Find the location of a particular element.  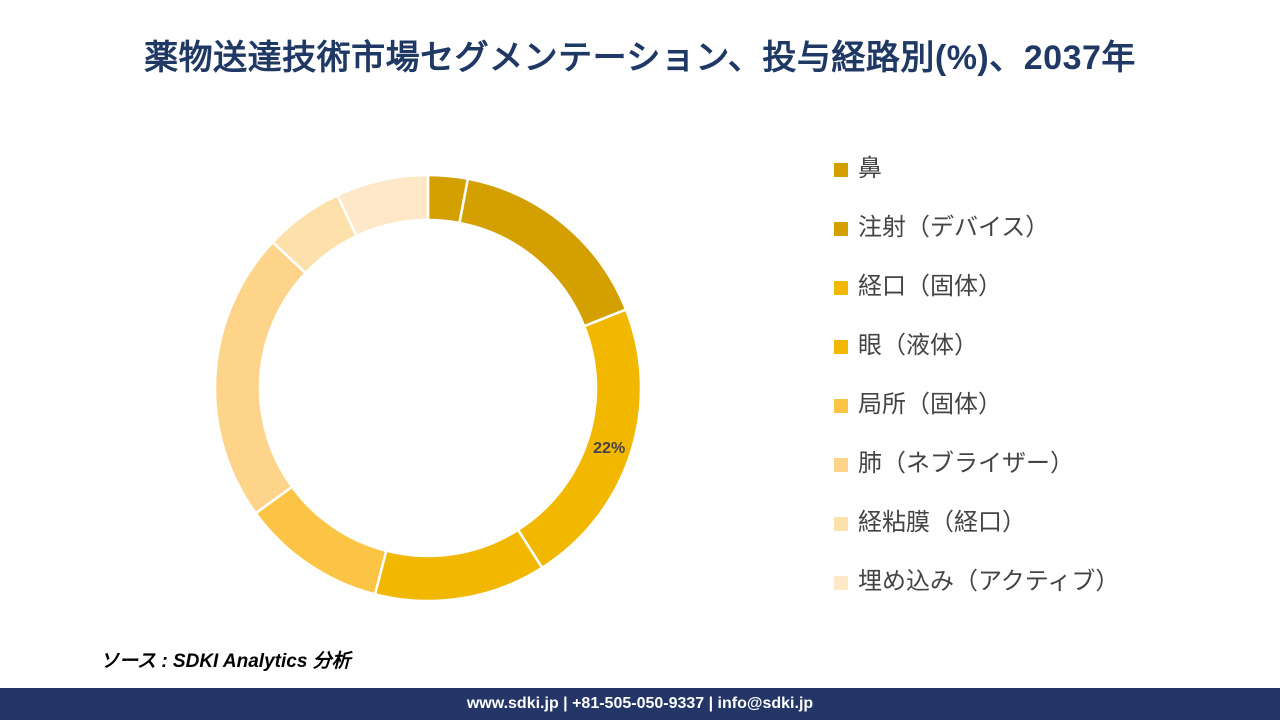

legend-item-6: 経粘膜（経口） is located at coordinates (979, 523).